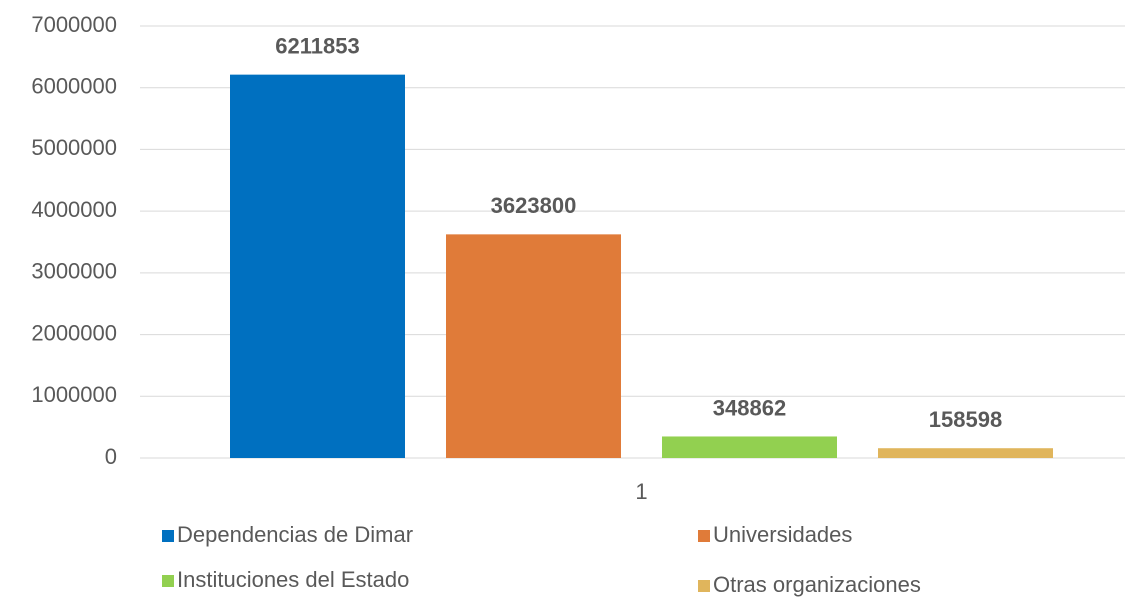 Image resolution: width=1125 pixels, height=602 pixels. I want to click on data-label: 3623800, so click(534, 205).